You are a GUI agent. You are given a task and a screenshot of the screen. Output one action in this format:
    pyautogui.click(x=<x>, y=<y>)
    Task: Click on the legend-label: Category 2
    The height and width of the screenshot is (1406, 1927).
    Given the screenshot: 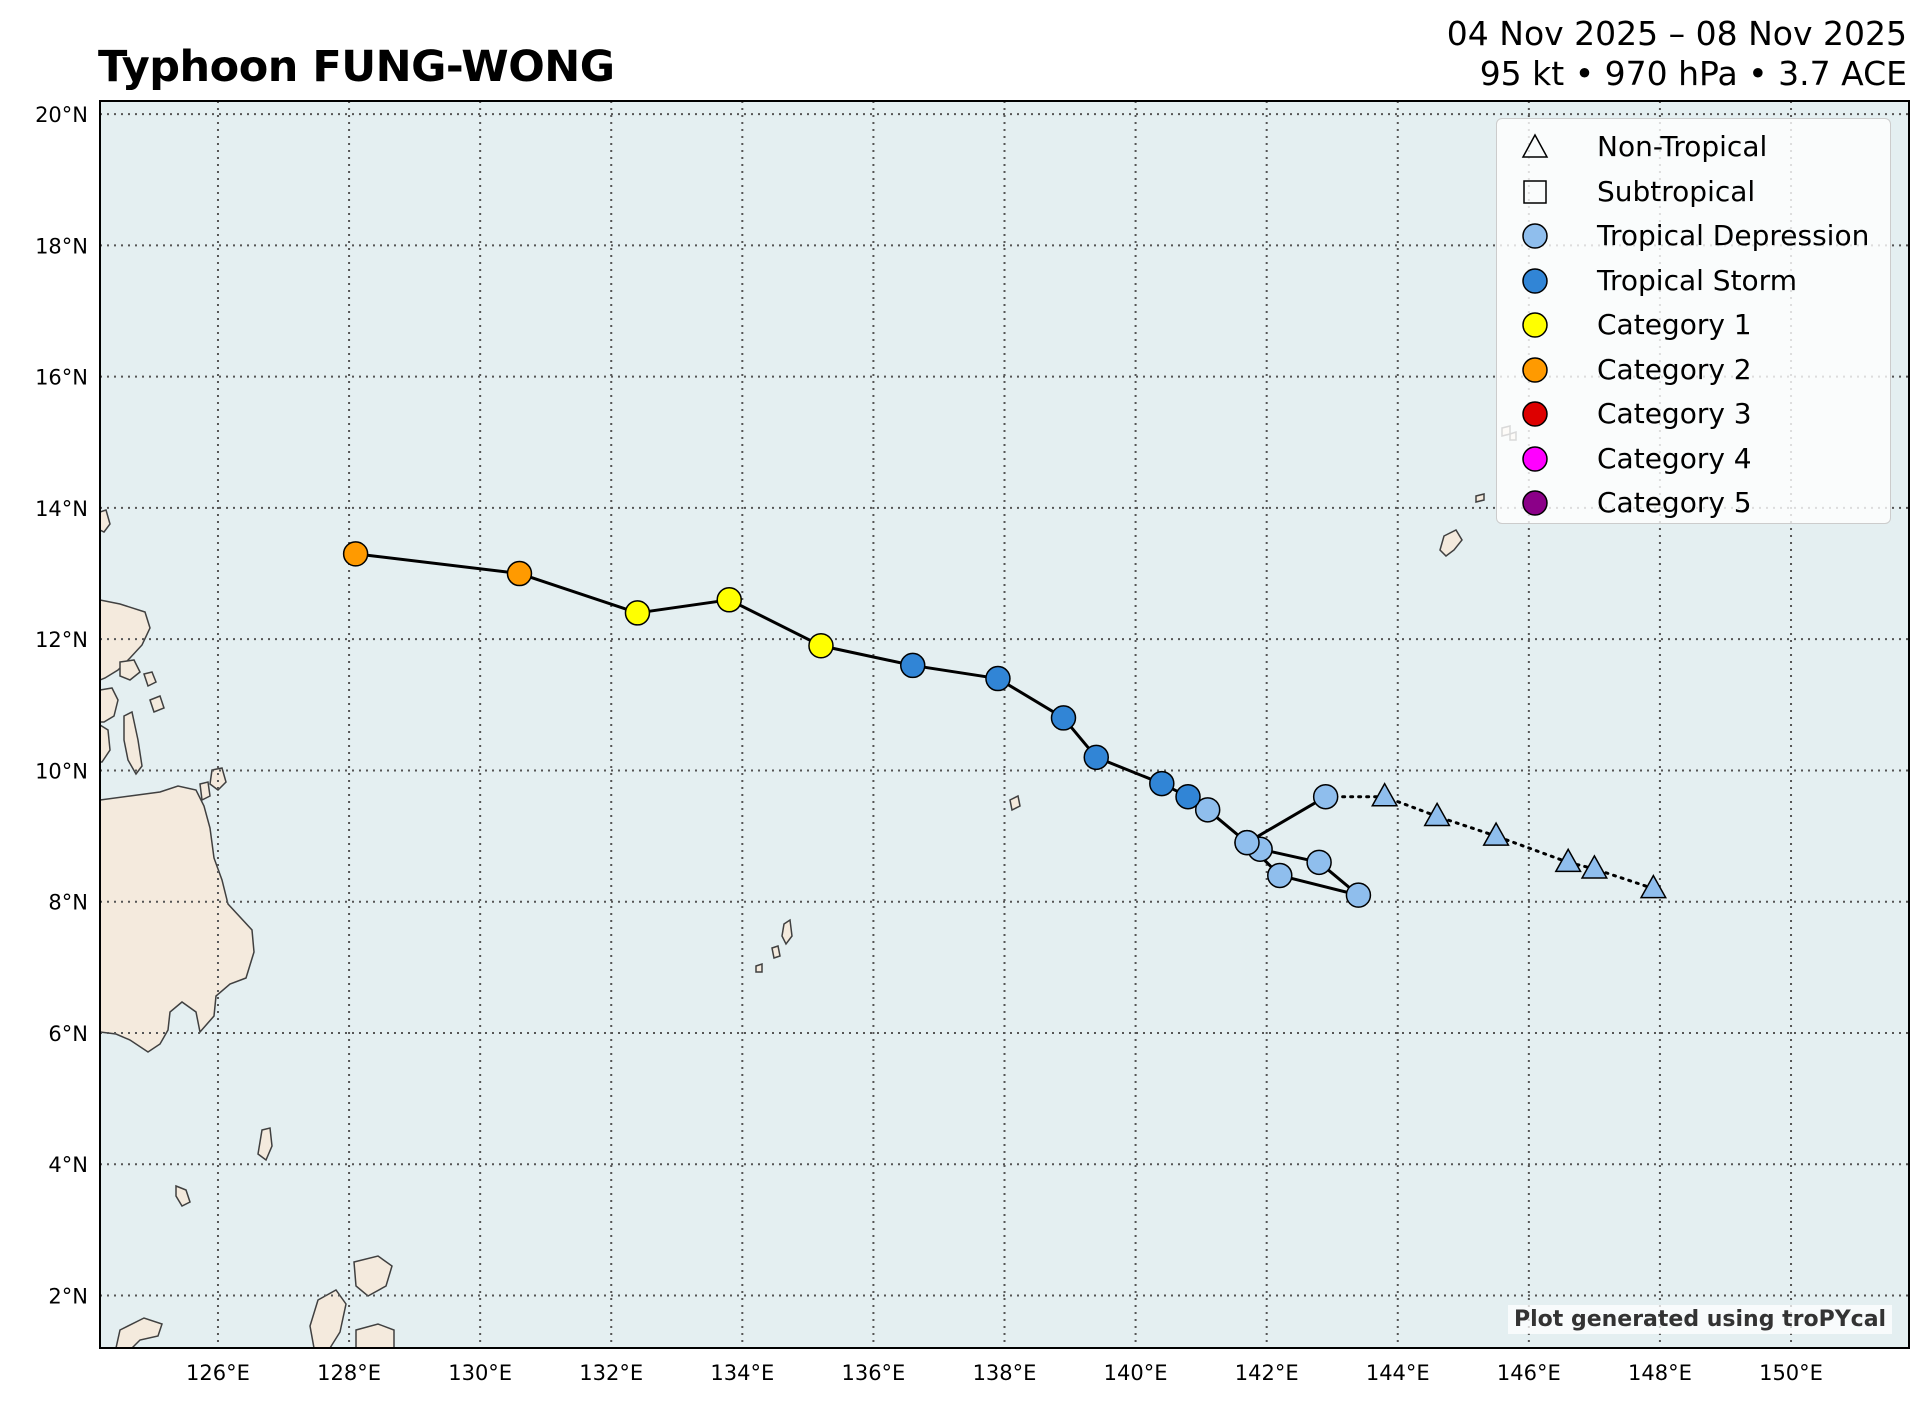 What is the action you would take?
    pyautogui.click(x=1674, y=369)
    